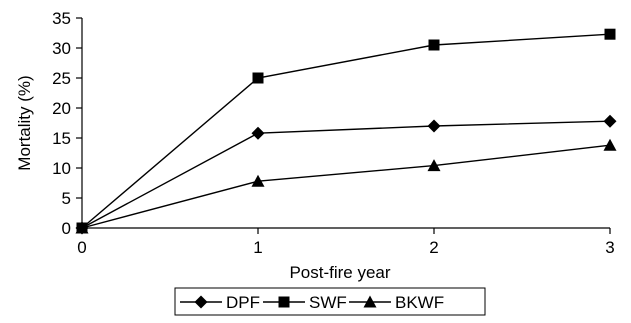 The width and height of the screenshot is (631, 323). Describe the element at coordinates (66, 198) in the screenshot. I see `y-tick-label: 5` at that location.